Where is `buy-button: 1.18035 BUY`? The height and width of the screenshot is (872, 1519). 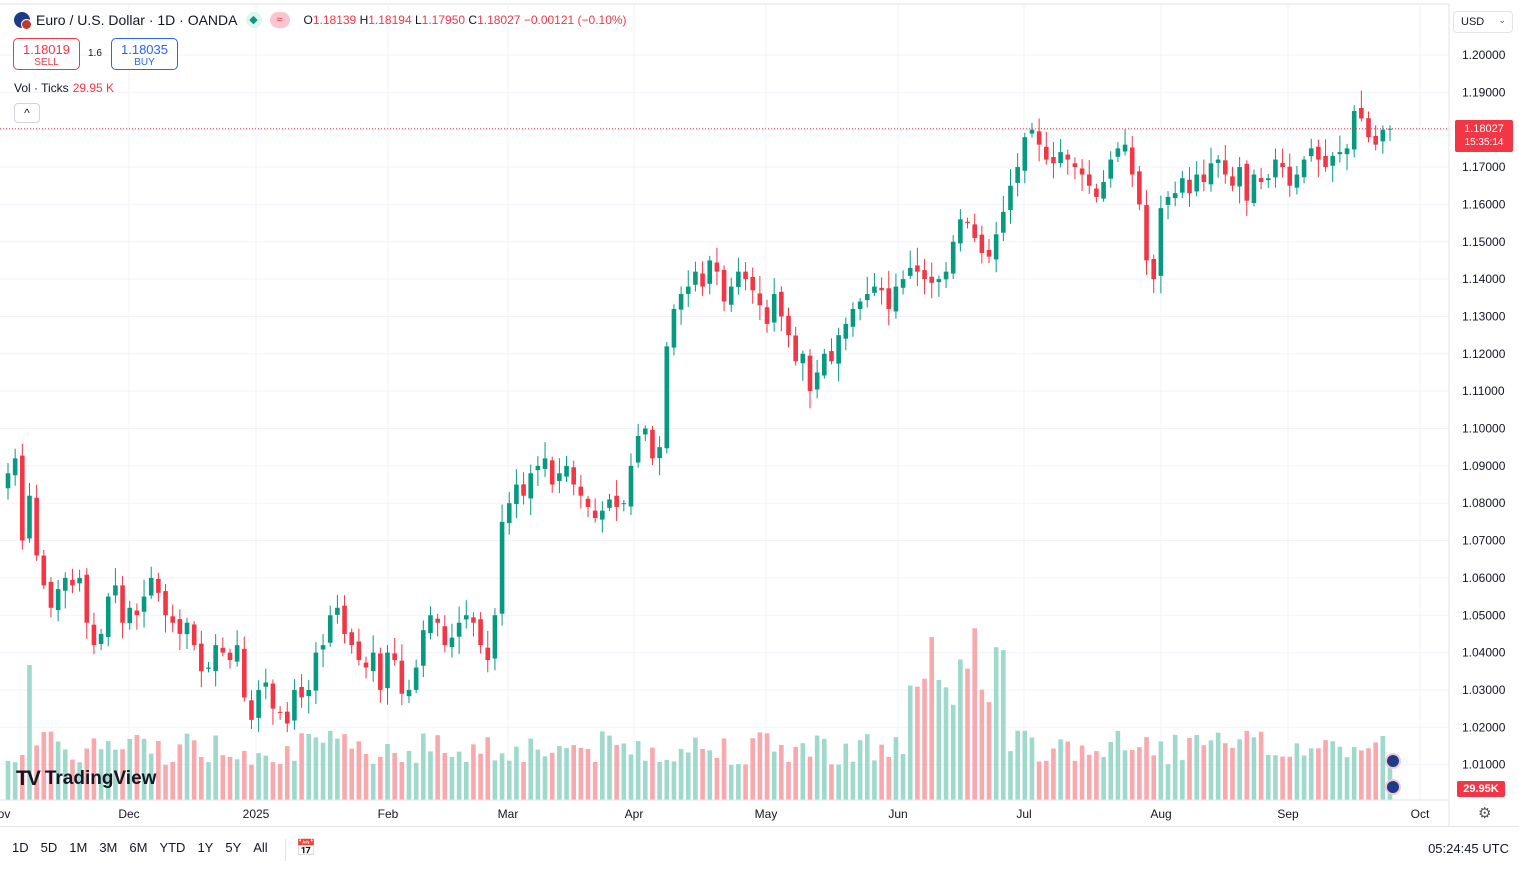
buy-button: 1.18035 BUY is located at coordinates (144, 54).